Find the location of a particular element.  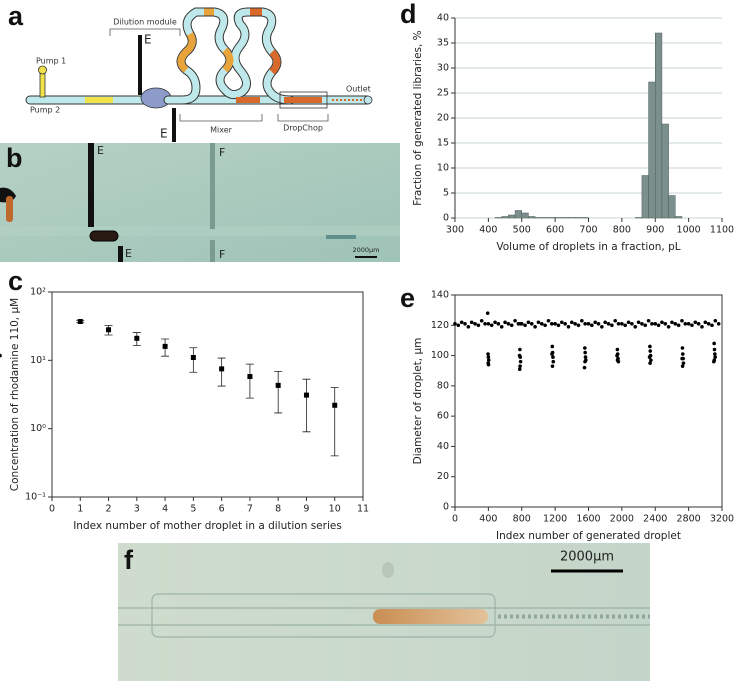

y-tick-label: 60 is located at coordinates (443, 416).